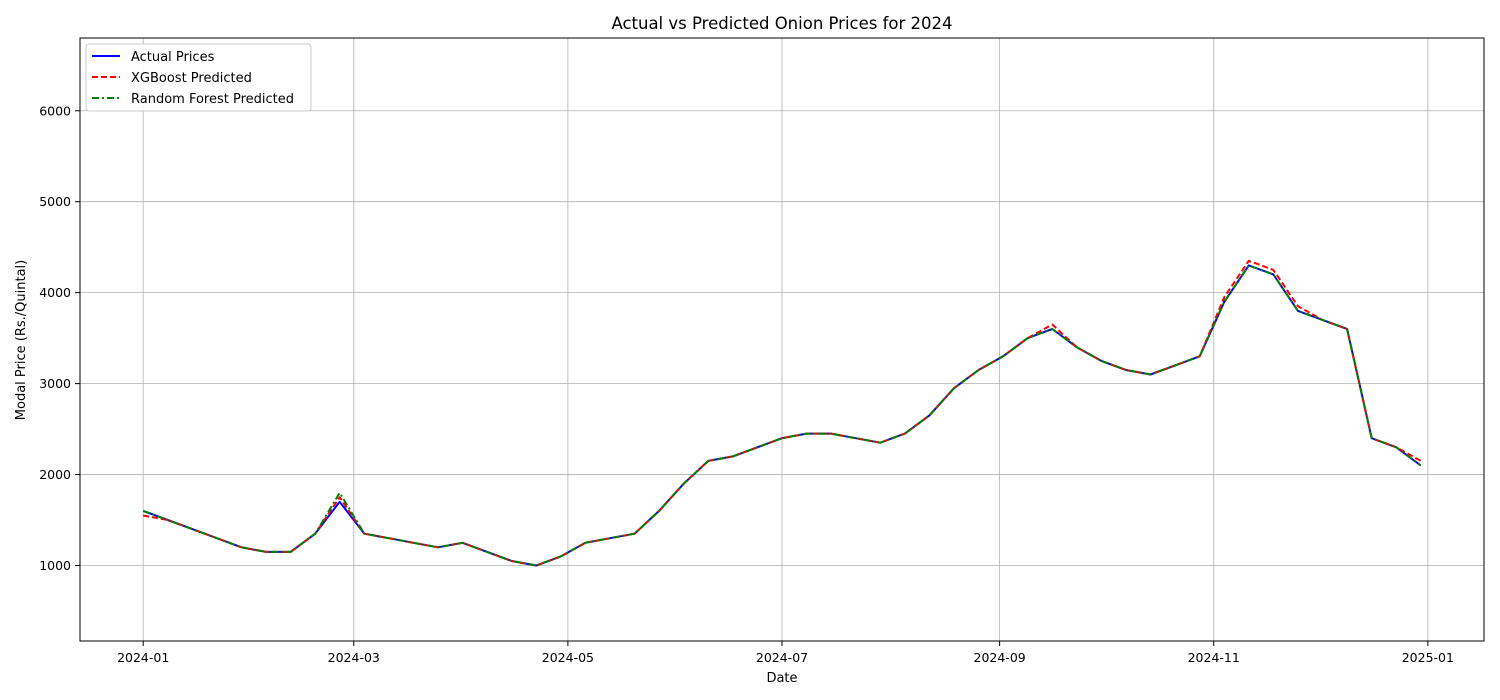 The height and width of the screenshot is (700, 1500). What do you see at coordinates (55, 565) in the screenshot?
I see `y-tick-label: 1000` at bounding box center [55, 565].